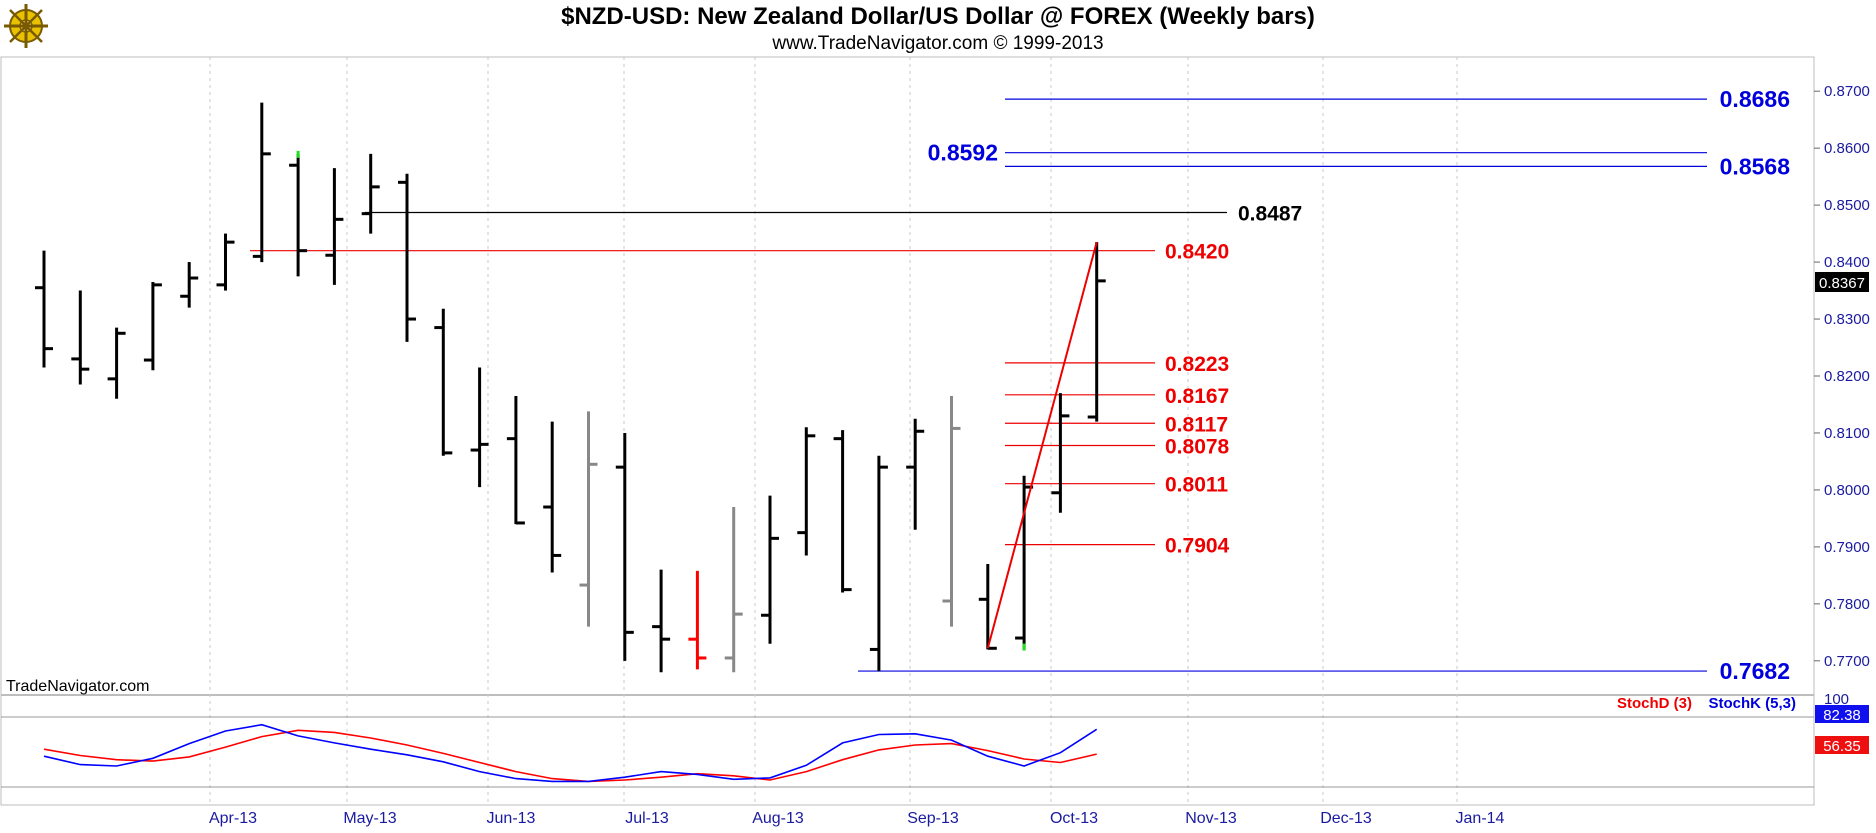 The image size is (1876, 833). I want to click on stochk-value: 82.38, so click(1842, 715).